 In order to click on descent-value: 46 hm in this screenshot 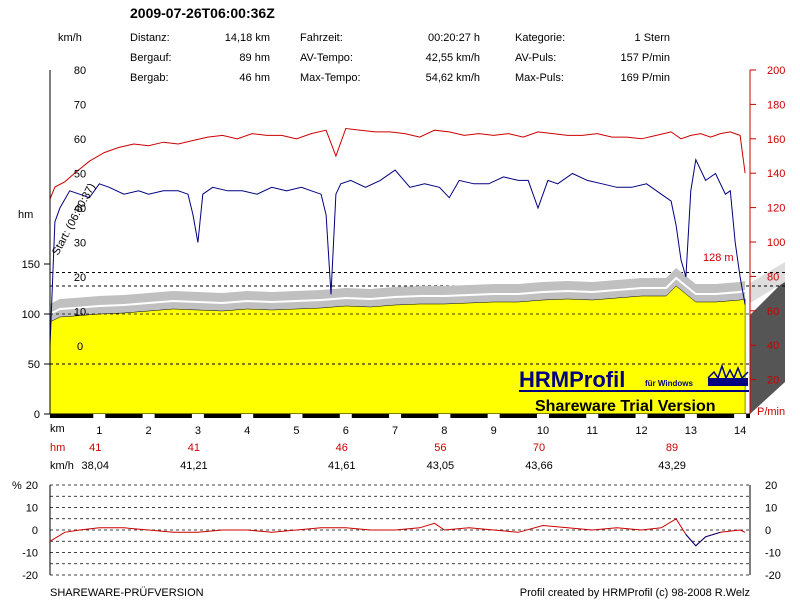, I will do `click(254, 78)`.